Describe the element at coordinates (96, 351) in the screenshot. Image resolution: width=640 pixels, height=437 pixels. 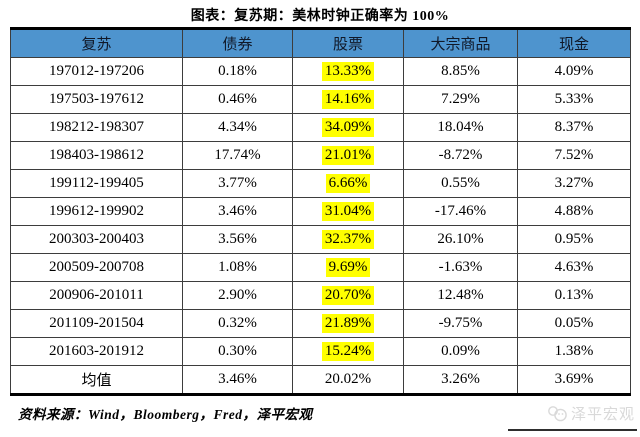
I see `period-cell: 201603-201912` at that location.